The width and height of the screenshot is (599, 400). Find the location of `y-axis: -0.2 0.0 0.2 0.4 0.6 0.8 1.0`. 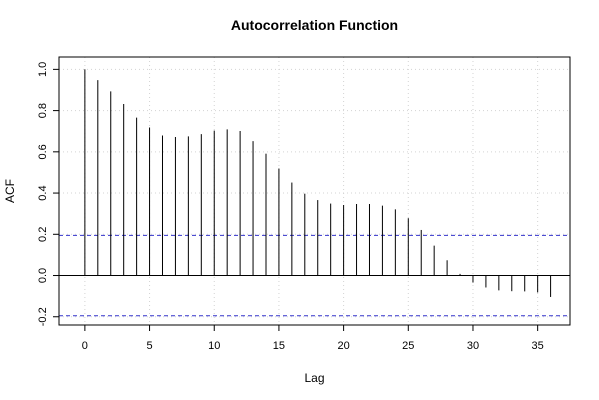

y-axis: -0.2 0.0 0.2 0.4 0.6 0.8 1.0 is located at coordinates (48, 194).